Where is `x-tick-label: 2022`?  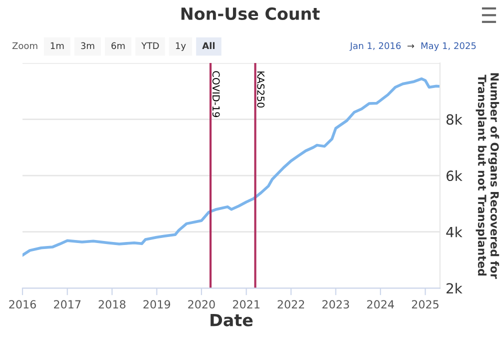
x-tick-label: 2022 is located at coordinates (291, 304).